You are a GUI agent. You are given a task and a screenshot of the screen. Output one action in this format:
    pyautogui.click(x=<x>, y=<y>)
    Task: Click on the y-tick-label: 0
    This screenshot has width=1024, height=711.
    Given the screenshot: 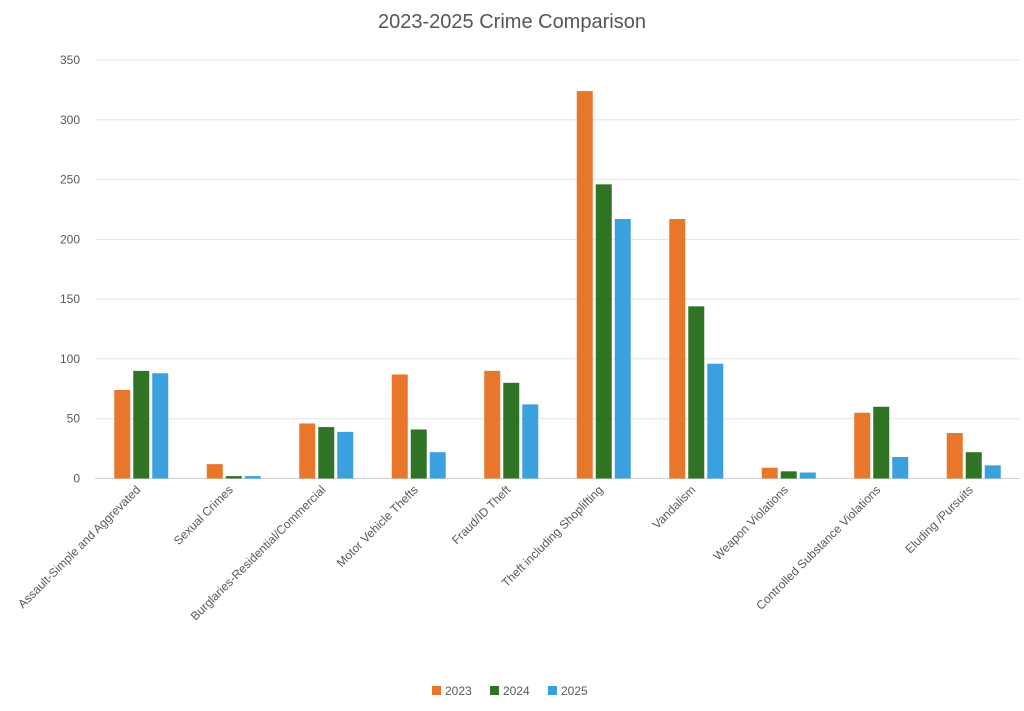 What is the action you would take?
    pyautogui.click(x=76, y=479)
    